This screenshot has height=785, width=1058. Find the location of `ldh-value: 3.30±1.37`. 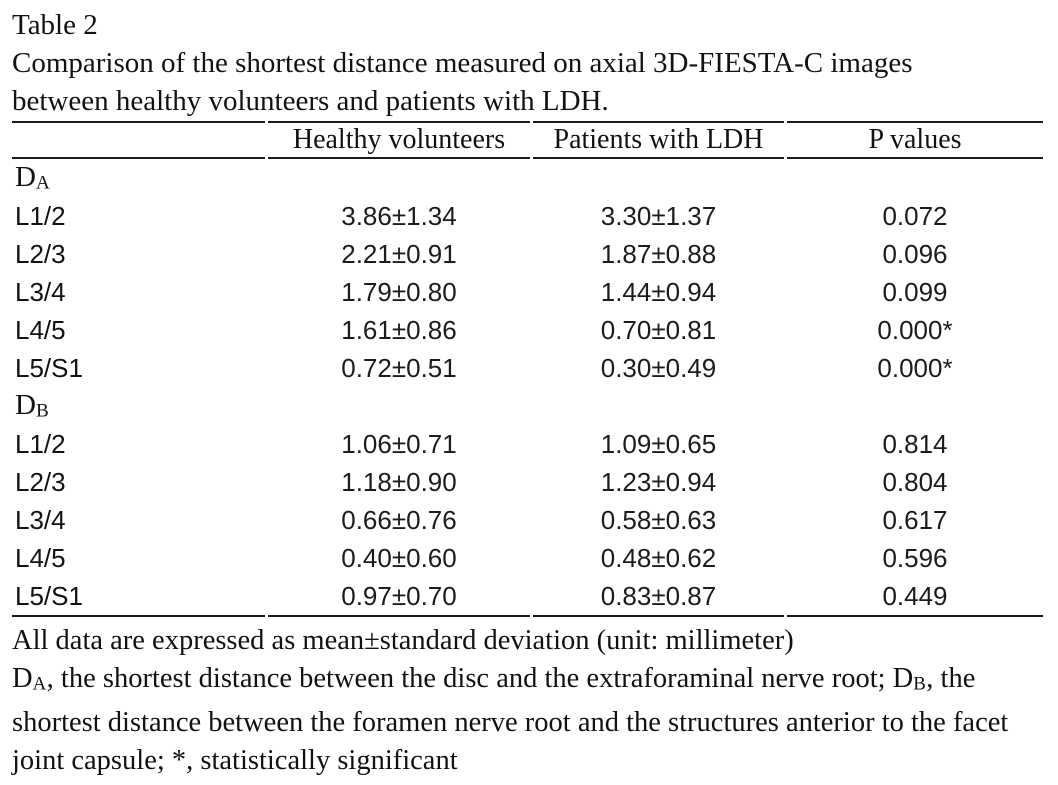

ldh-value: 3.30±1.37 is located at coordinates (658, 215).